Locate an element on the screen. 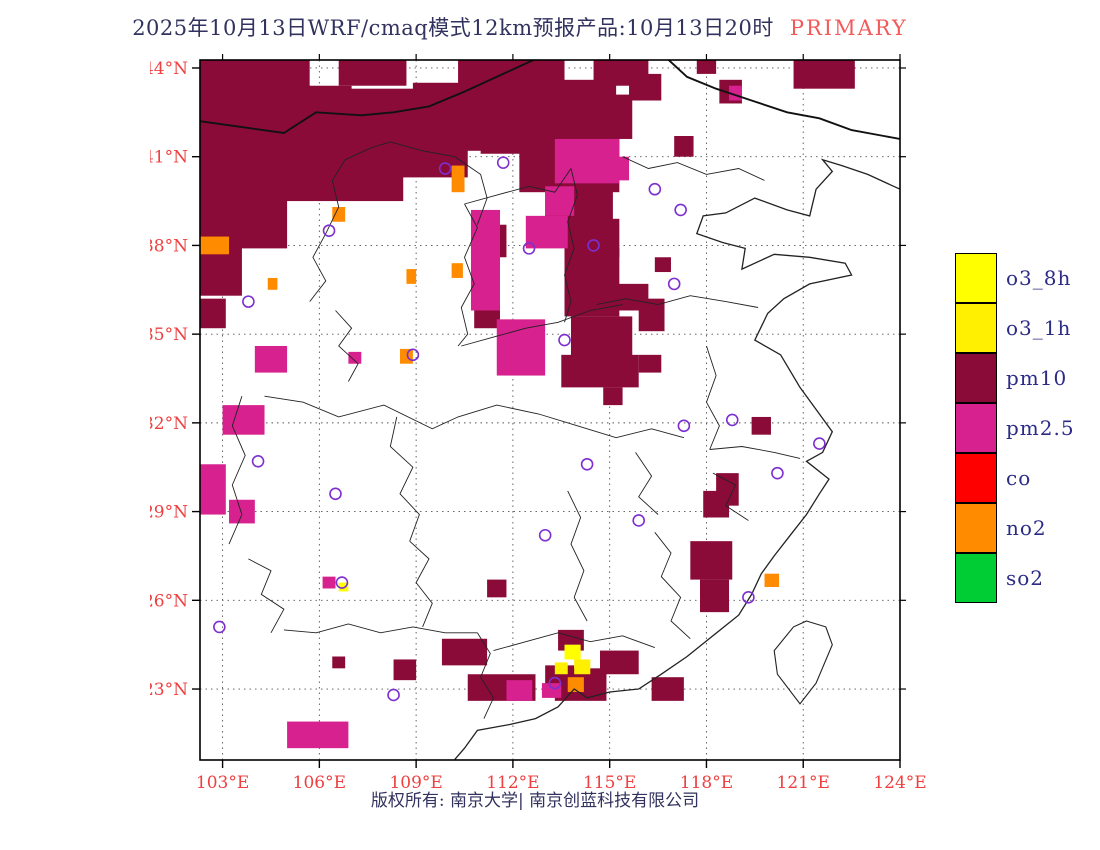 The image size is (1100, 850). lon-tick-label: 106°E is located at coordinates (319, 783).